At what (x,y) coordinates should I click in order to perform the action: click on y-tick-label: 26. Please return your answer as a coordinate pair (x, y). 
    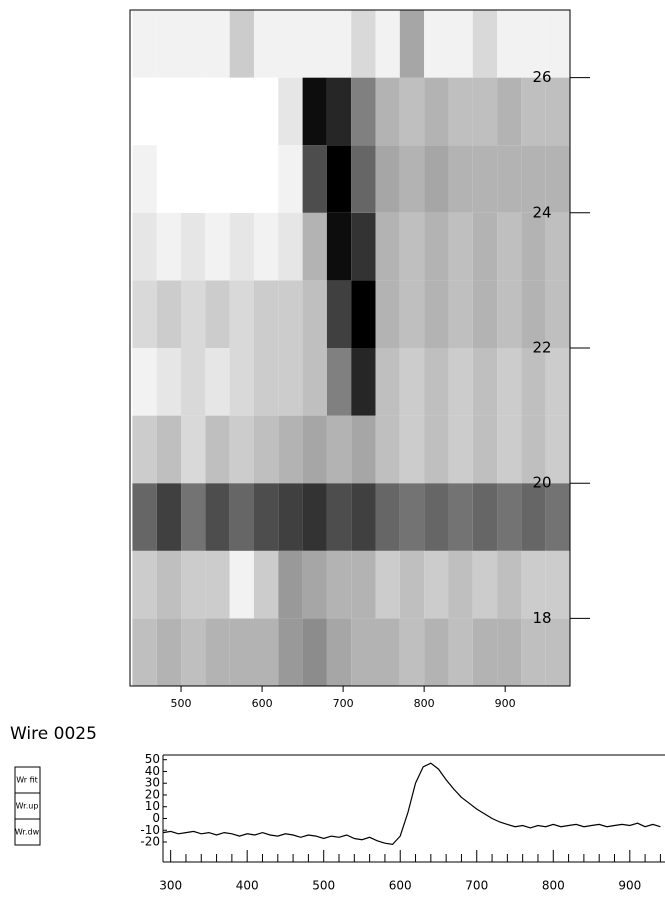
    Looking at the image, I should click on (541, 77).